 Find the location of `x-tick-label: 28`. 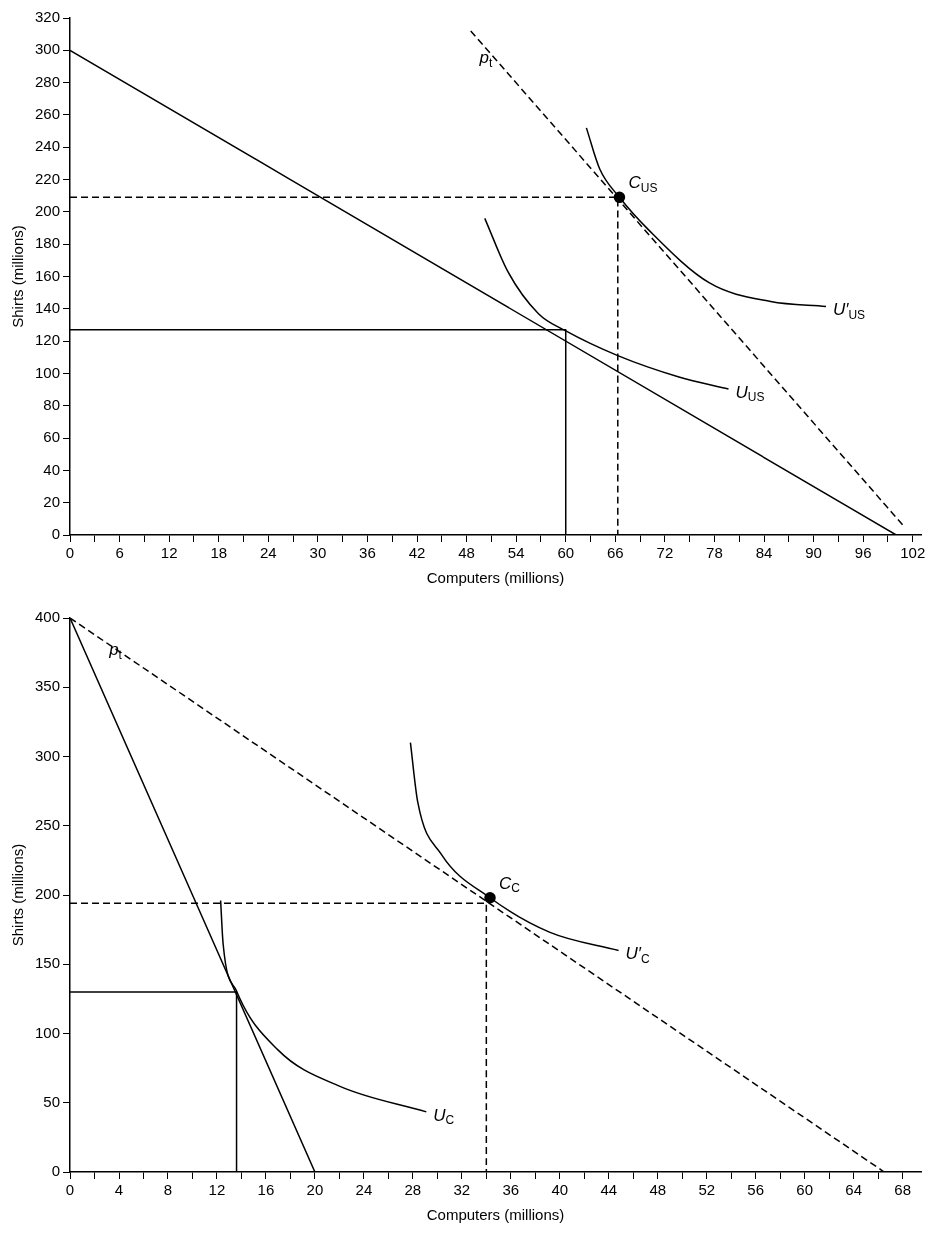

x-tick-label: 28 is located at coordinates (413, 1190).